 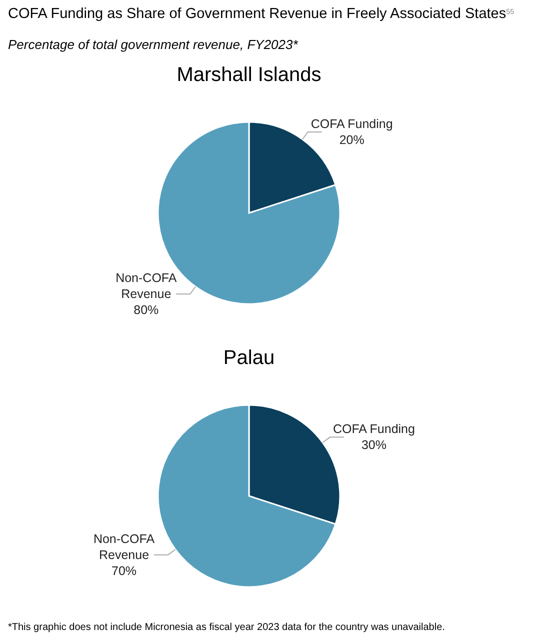 What do you see at coordinates (373, 445) in the screenshot?
I see `data-label: 30%` at bounding box center [373, 445].